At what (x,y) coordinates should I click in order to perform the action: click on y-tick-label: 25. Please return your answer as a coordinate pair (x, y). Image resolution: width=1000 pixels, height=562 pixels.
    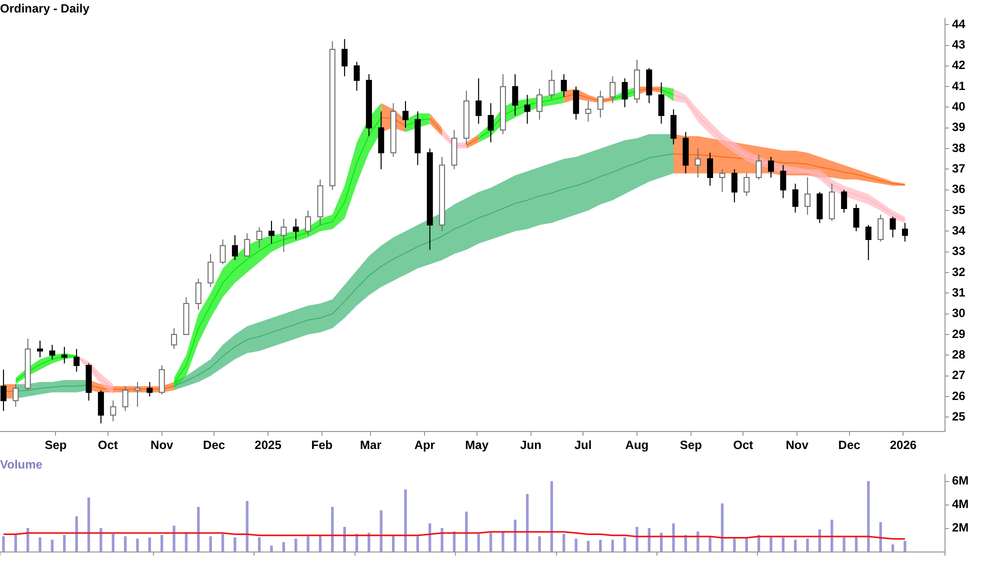
    Looking at the image, I should click on (959, 416).